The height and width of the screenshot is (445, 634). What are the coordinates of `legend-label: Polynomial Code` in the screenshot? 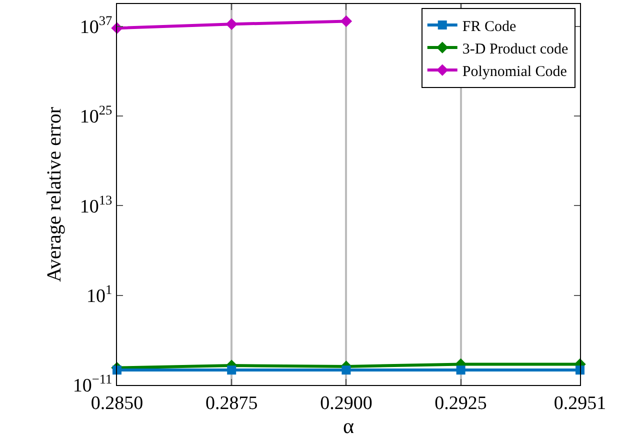 It's located at (515, 72).